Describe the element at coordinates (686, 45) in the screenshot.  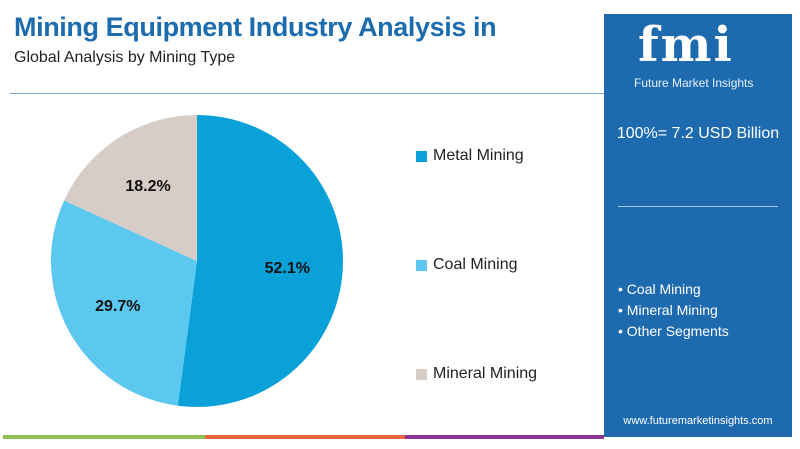
I see `fmi-logo: fmi` at that location.